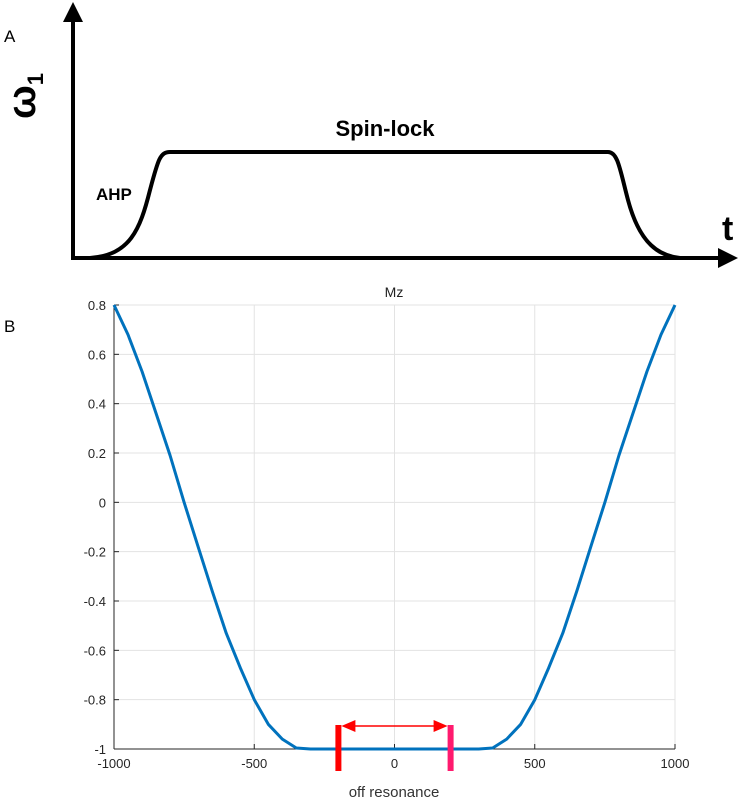 The image size is (744, 803). What do you see at coordinates (394, 792) in the screenshot?
I see `x-axis-label: off resonance` at bounding box center [394, 792].